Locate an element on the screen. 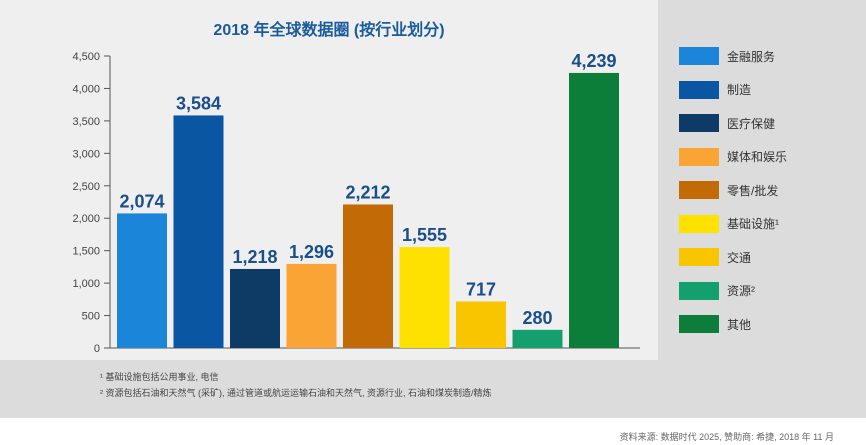 The image size is (866, 445). bar-value-label: 1,555 is located at coordinates (424, 235).